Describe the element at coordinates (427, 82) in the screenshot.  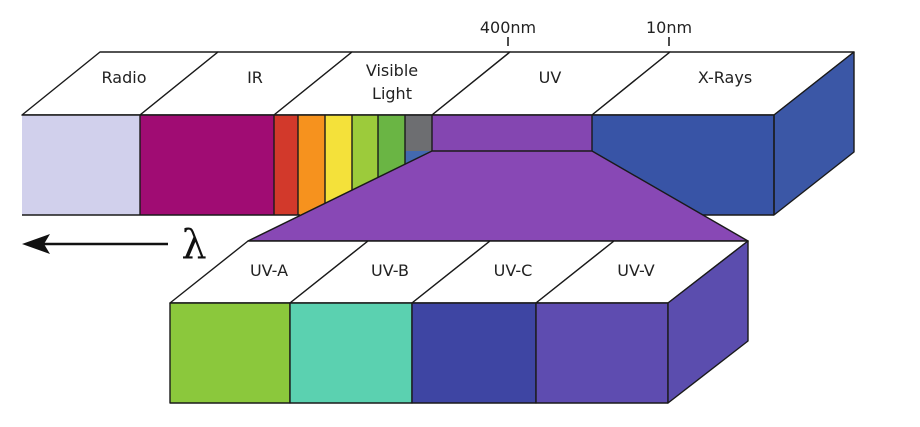
I see `main-band-labels: Radio IR Visible Light UV X-Rays` at that location.